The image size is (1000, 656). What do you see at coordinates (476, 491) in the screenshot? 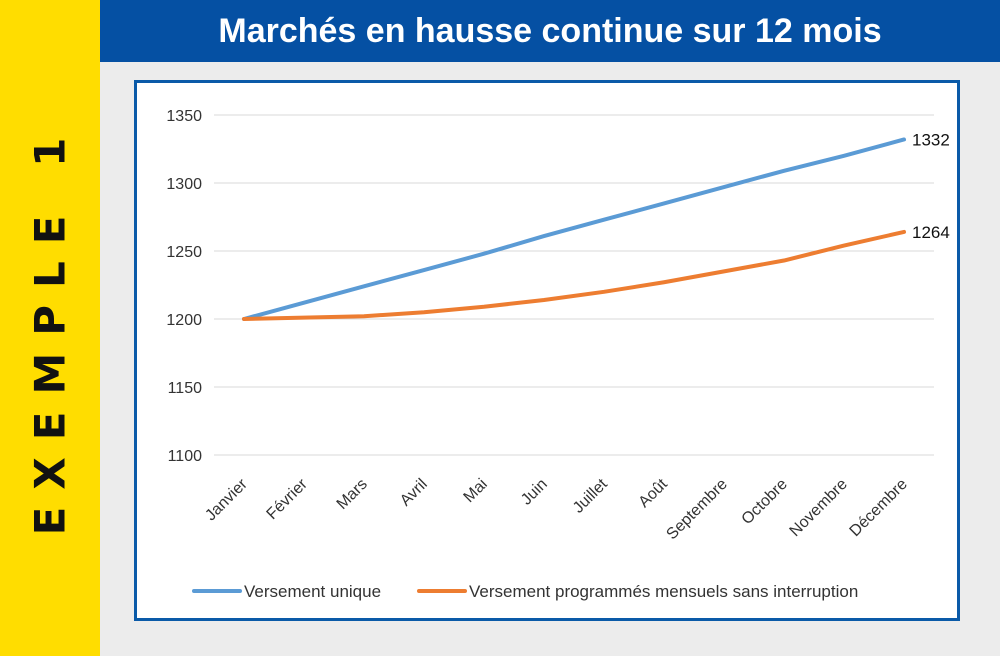
I see `x-tick-label: Mai` at bounding box center [476, 491].